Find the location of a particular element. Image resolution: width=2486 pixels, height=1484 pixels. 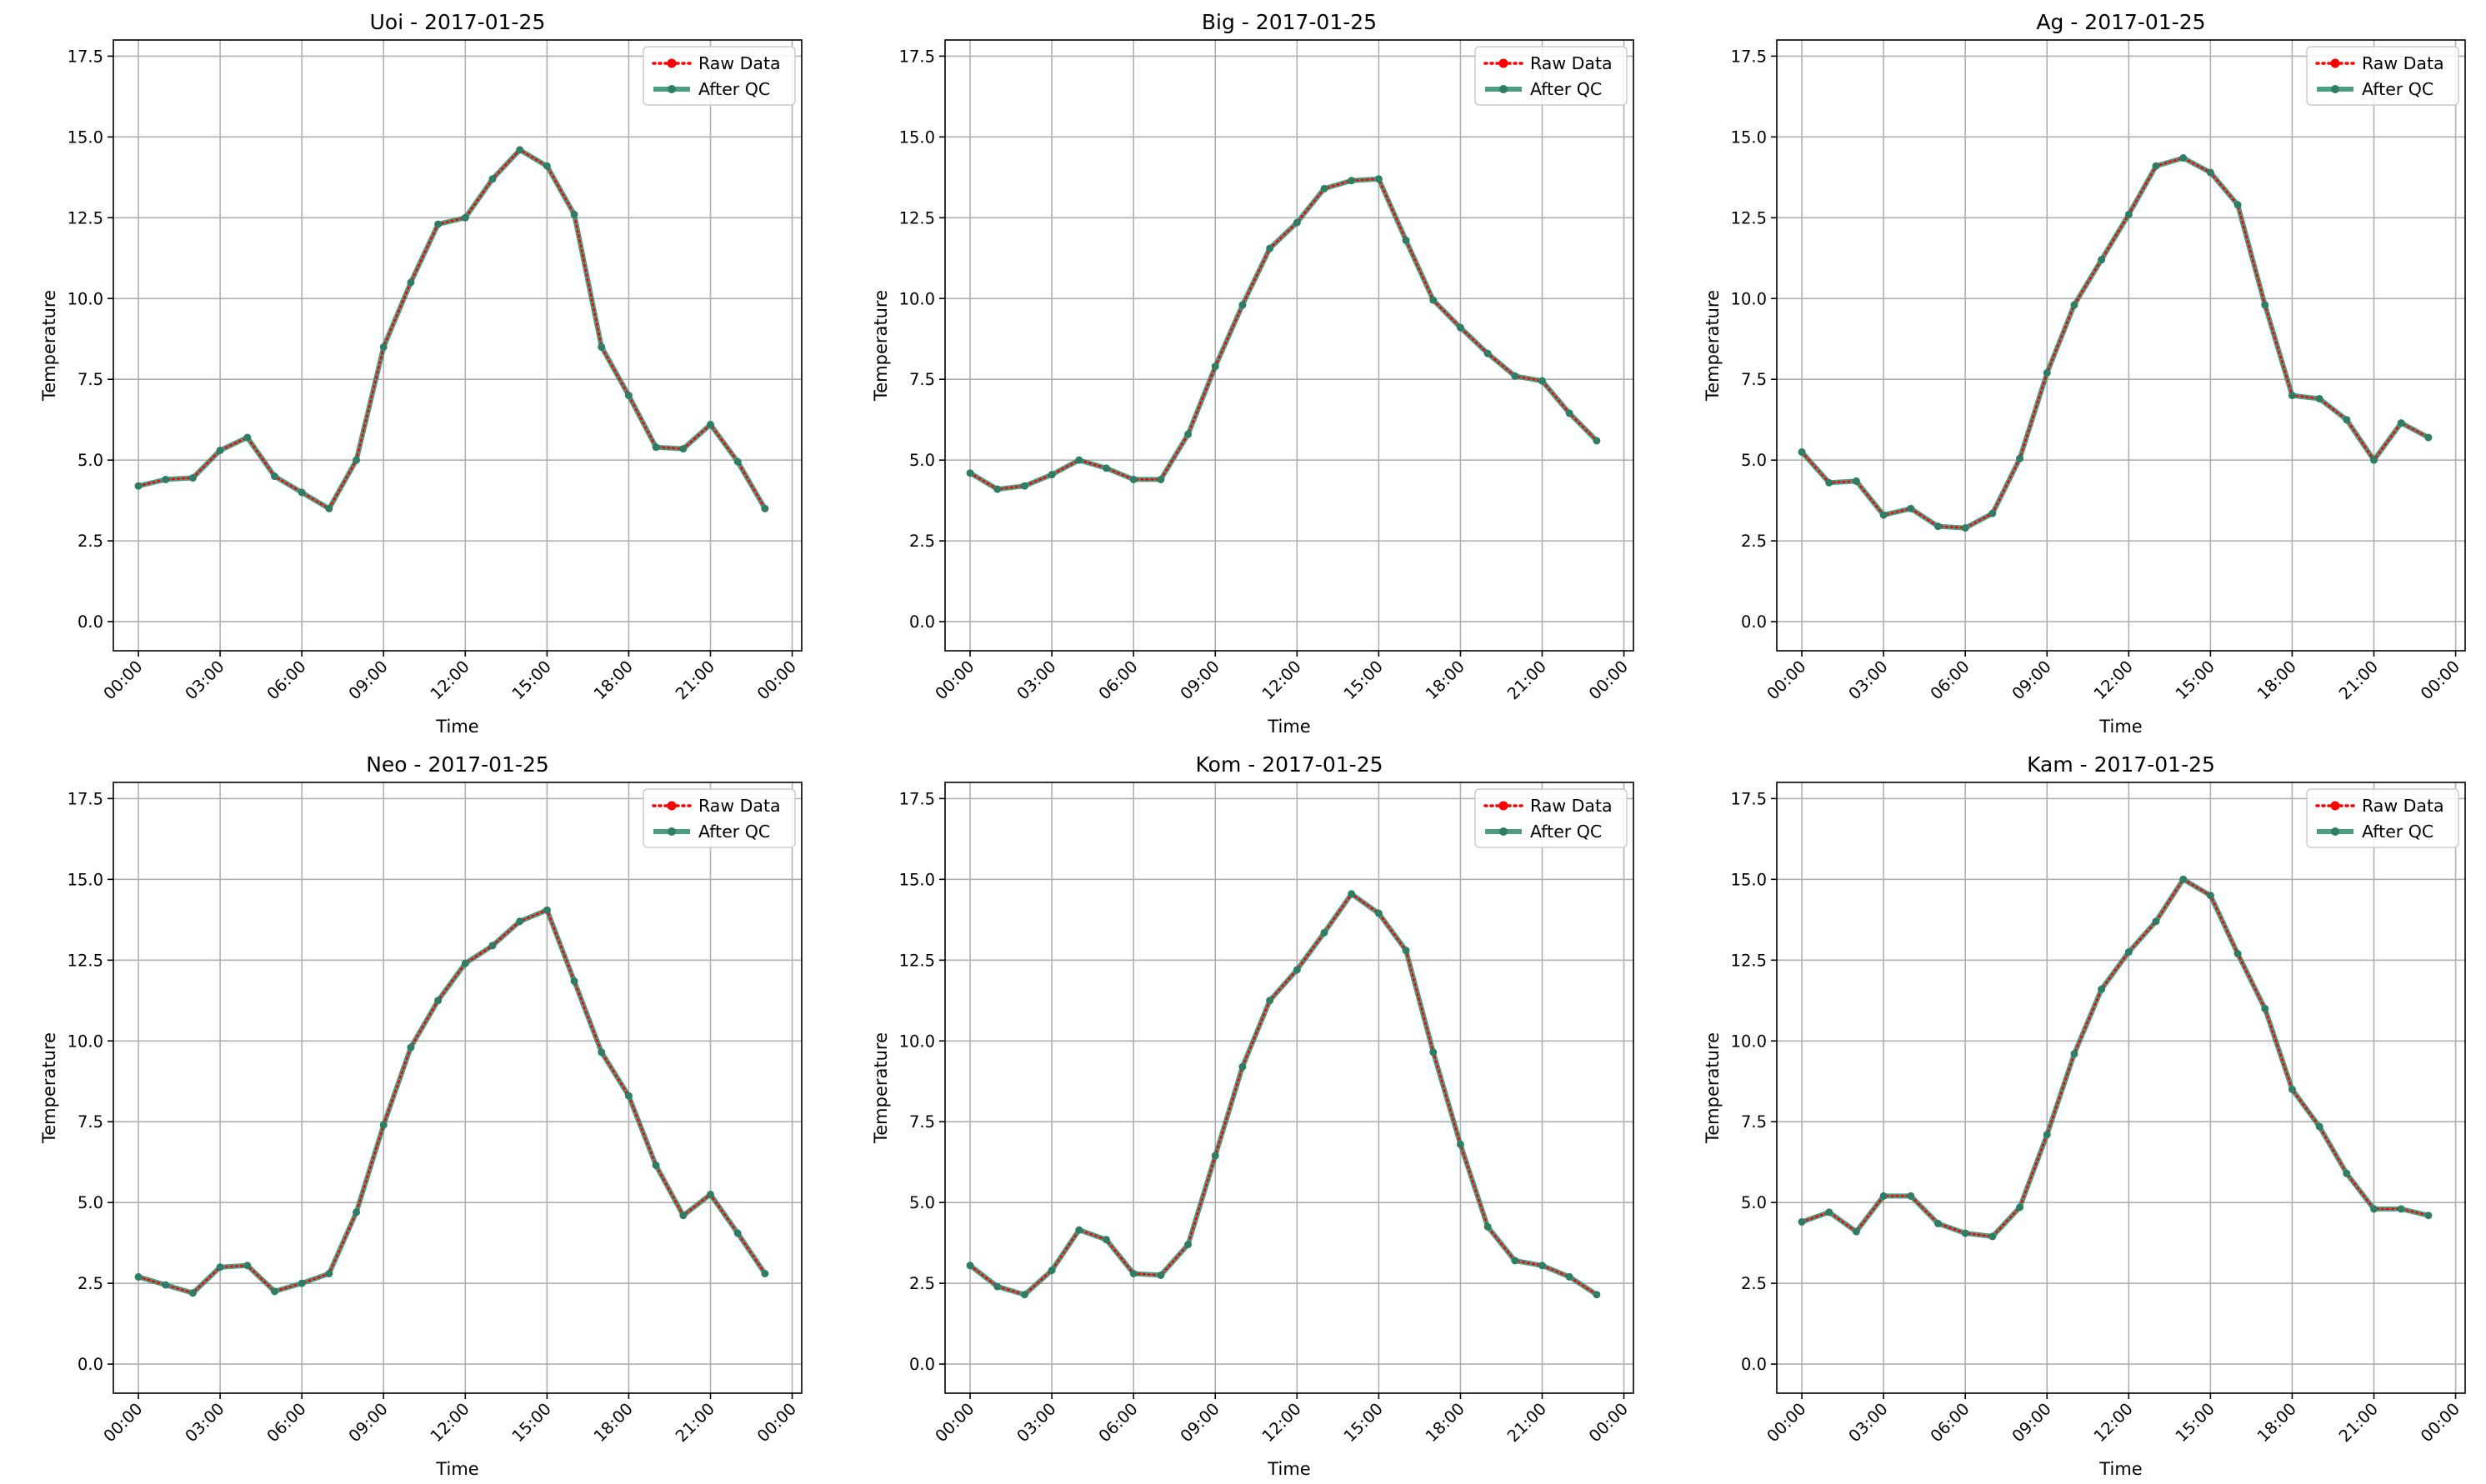

legend: Raw Data After QC is located at coordinates (1551, 76).